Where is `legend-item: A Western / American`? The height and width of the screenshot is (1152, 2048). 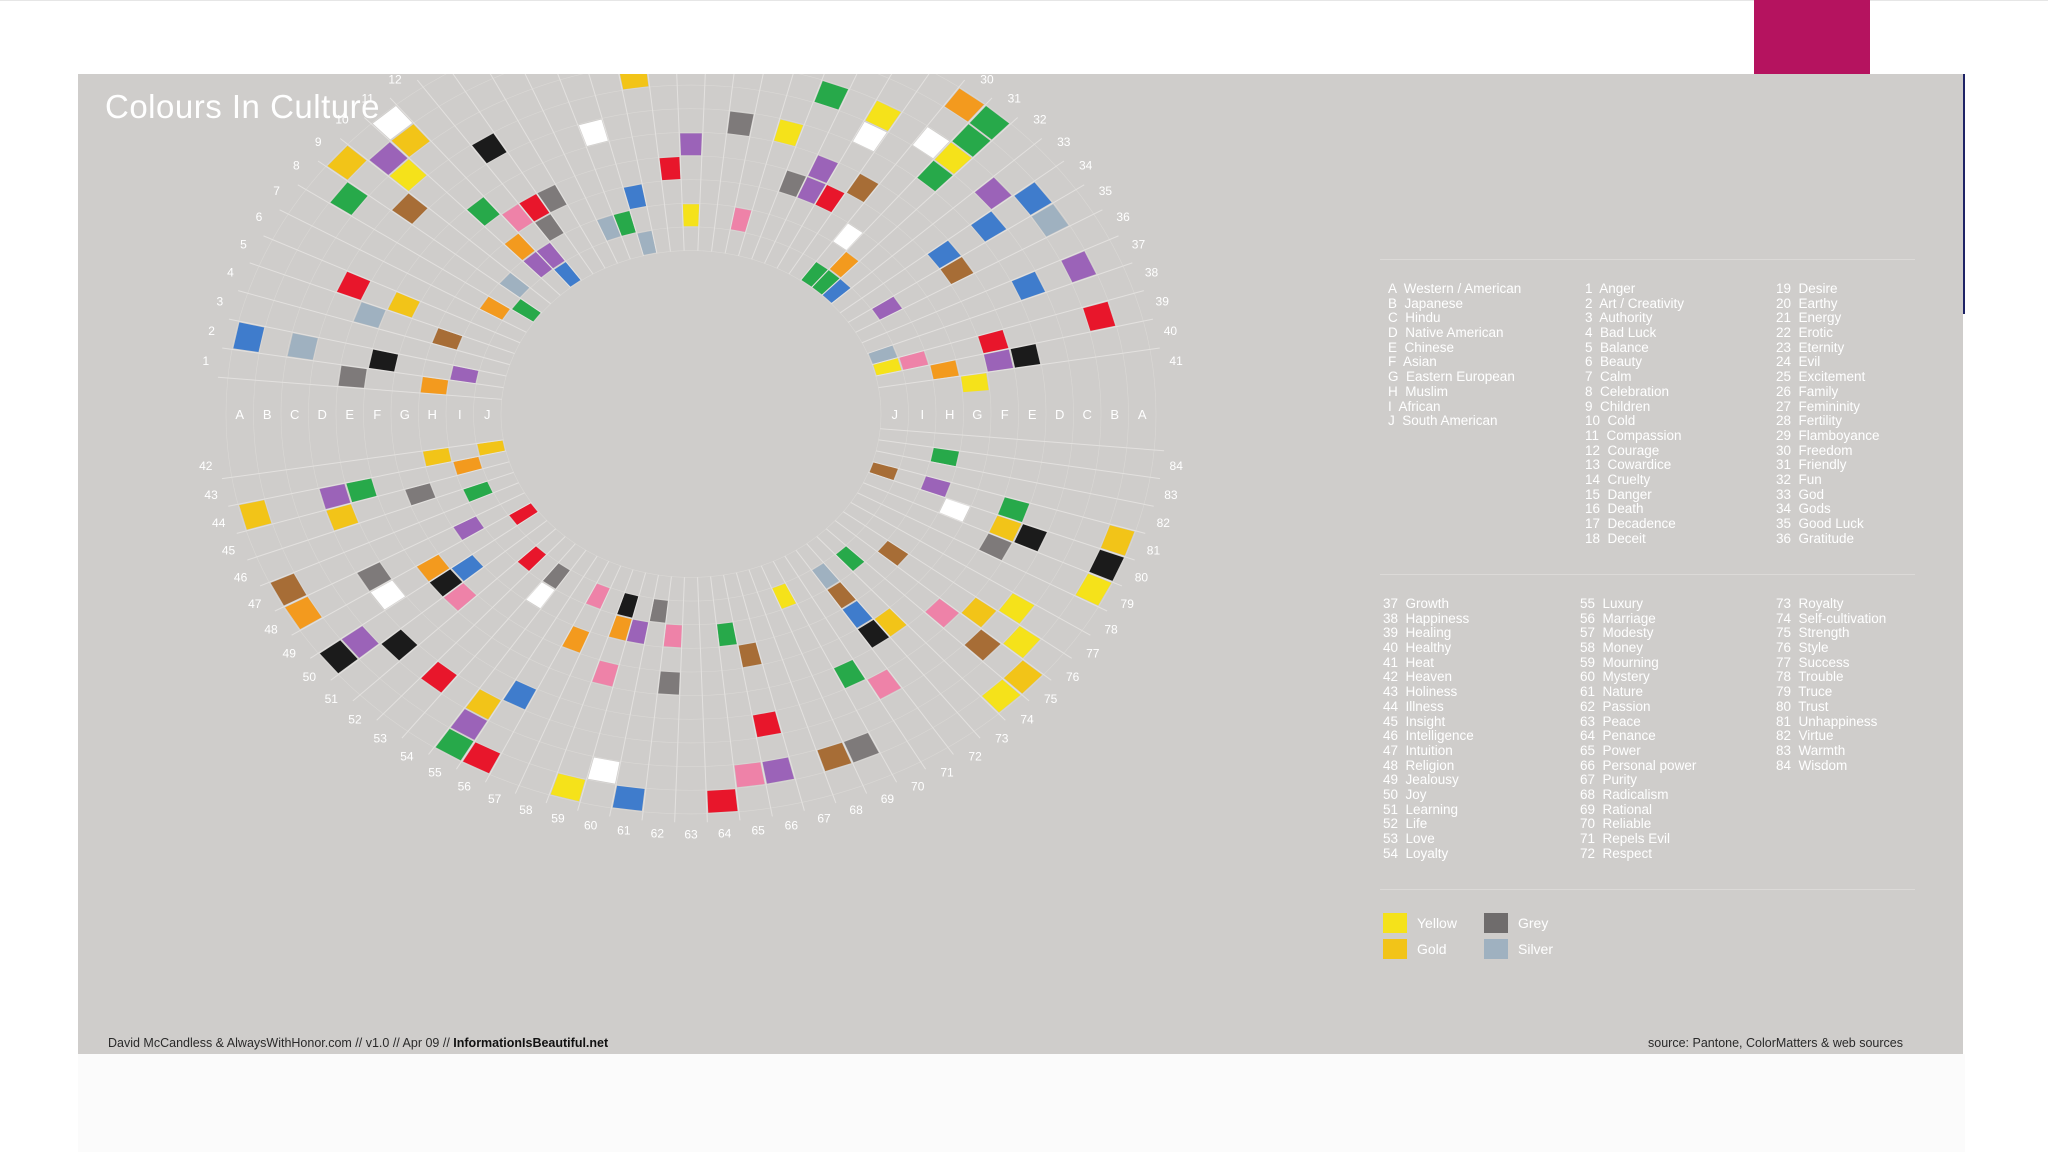 legend-item: A Western / American is located at coordinates (1455, 288).